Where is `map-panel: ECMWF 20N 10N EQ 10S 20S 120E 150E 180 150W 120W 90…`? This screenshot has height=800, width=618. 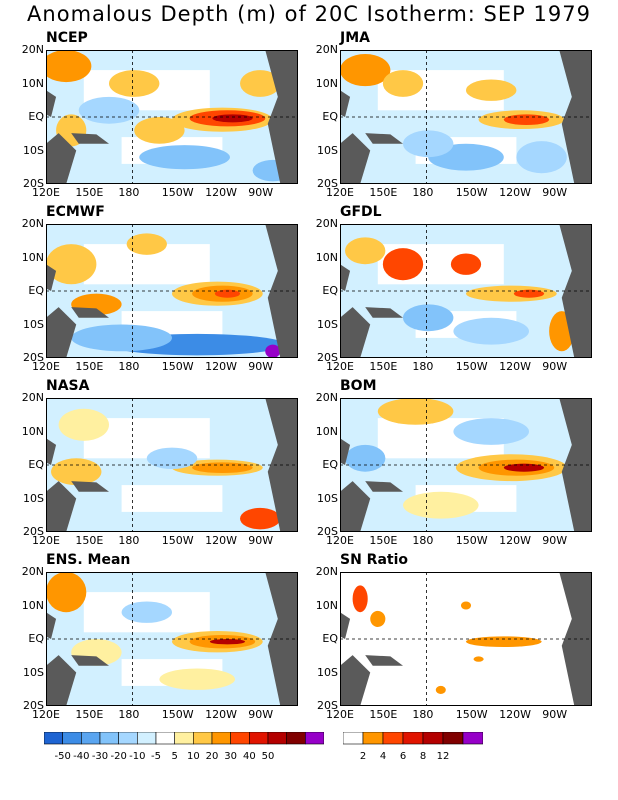 map-panel: ECMWF 20N 10N EQ 10S 20S 120E 150E 180 150W 120W 90… is located at coordinates (156, 291).